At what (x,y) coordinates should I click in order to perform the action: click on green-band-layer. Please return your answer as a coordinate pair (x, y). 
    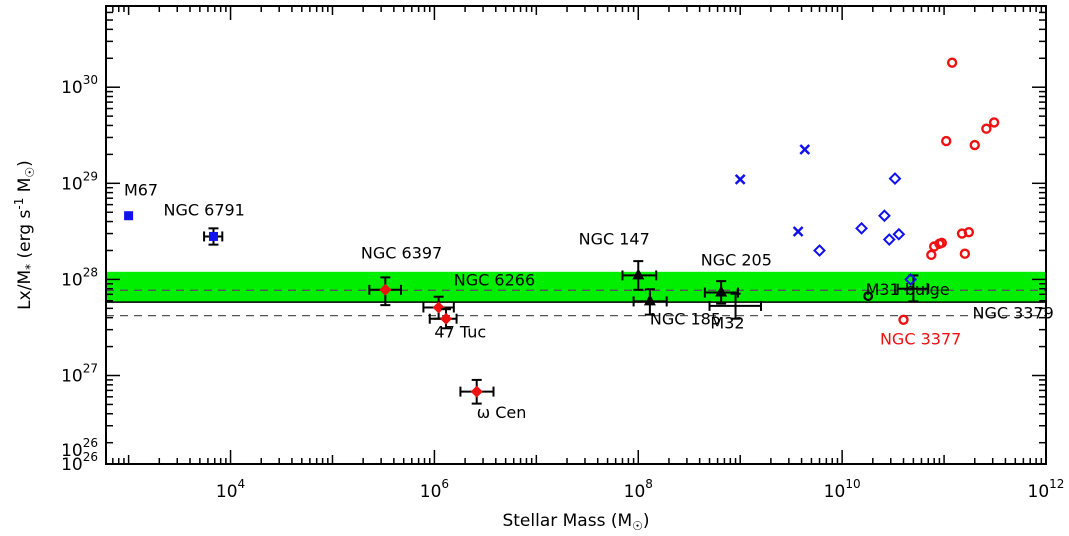
    Looking at the image, I should click on (576, 287).